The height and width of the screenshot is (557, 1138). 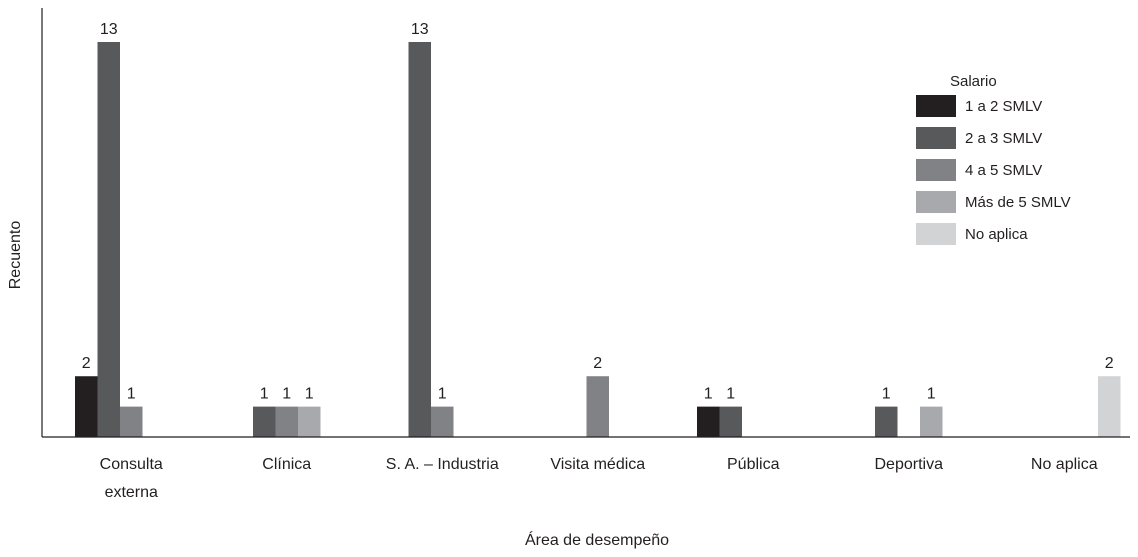 What do you see at coordinates (909, 464) in the screenshot?
I see `x-tick-label: Deportiva` at bounding box center [909, 464].